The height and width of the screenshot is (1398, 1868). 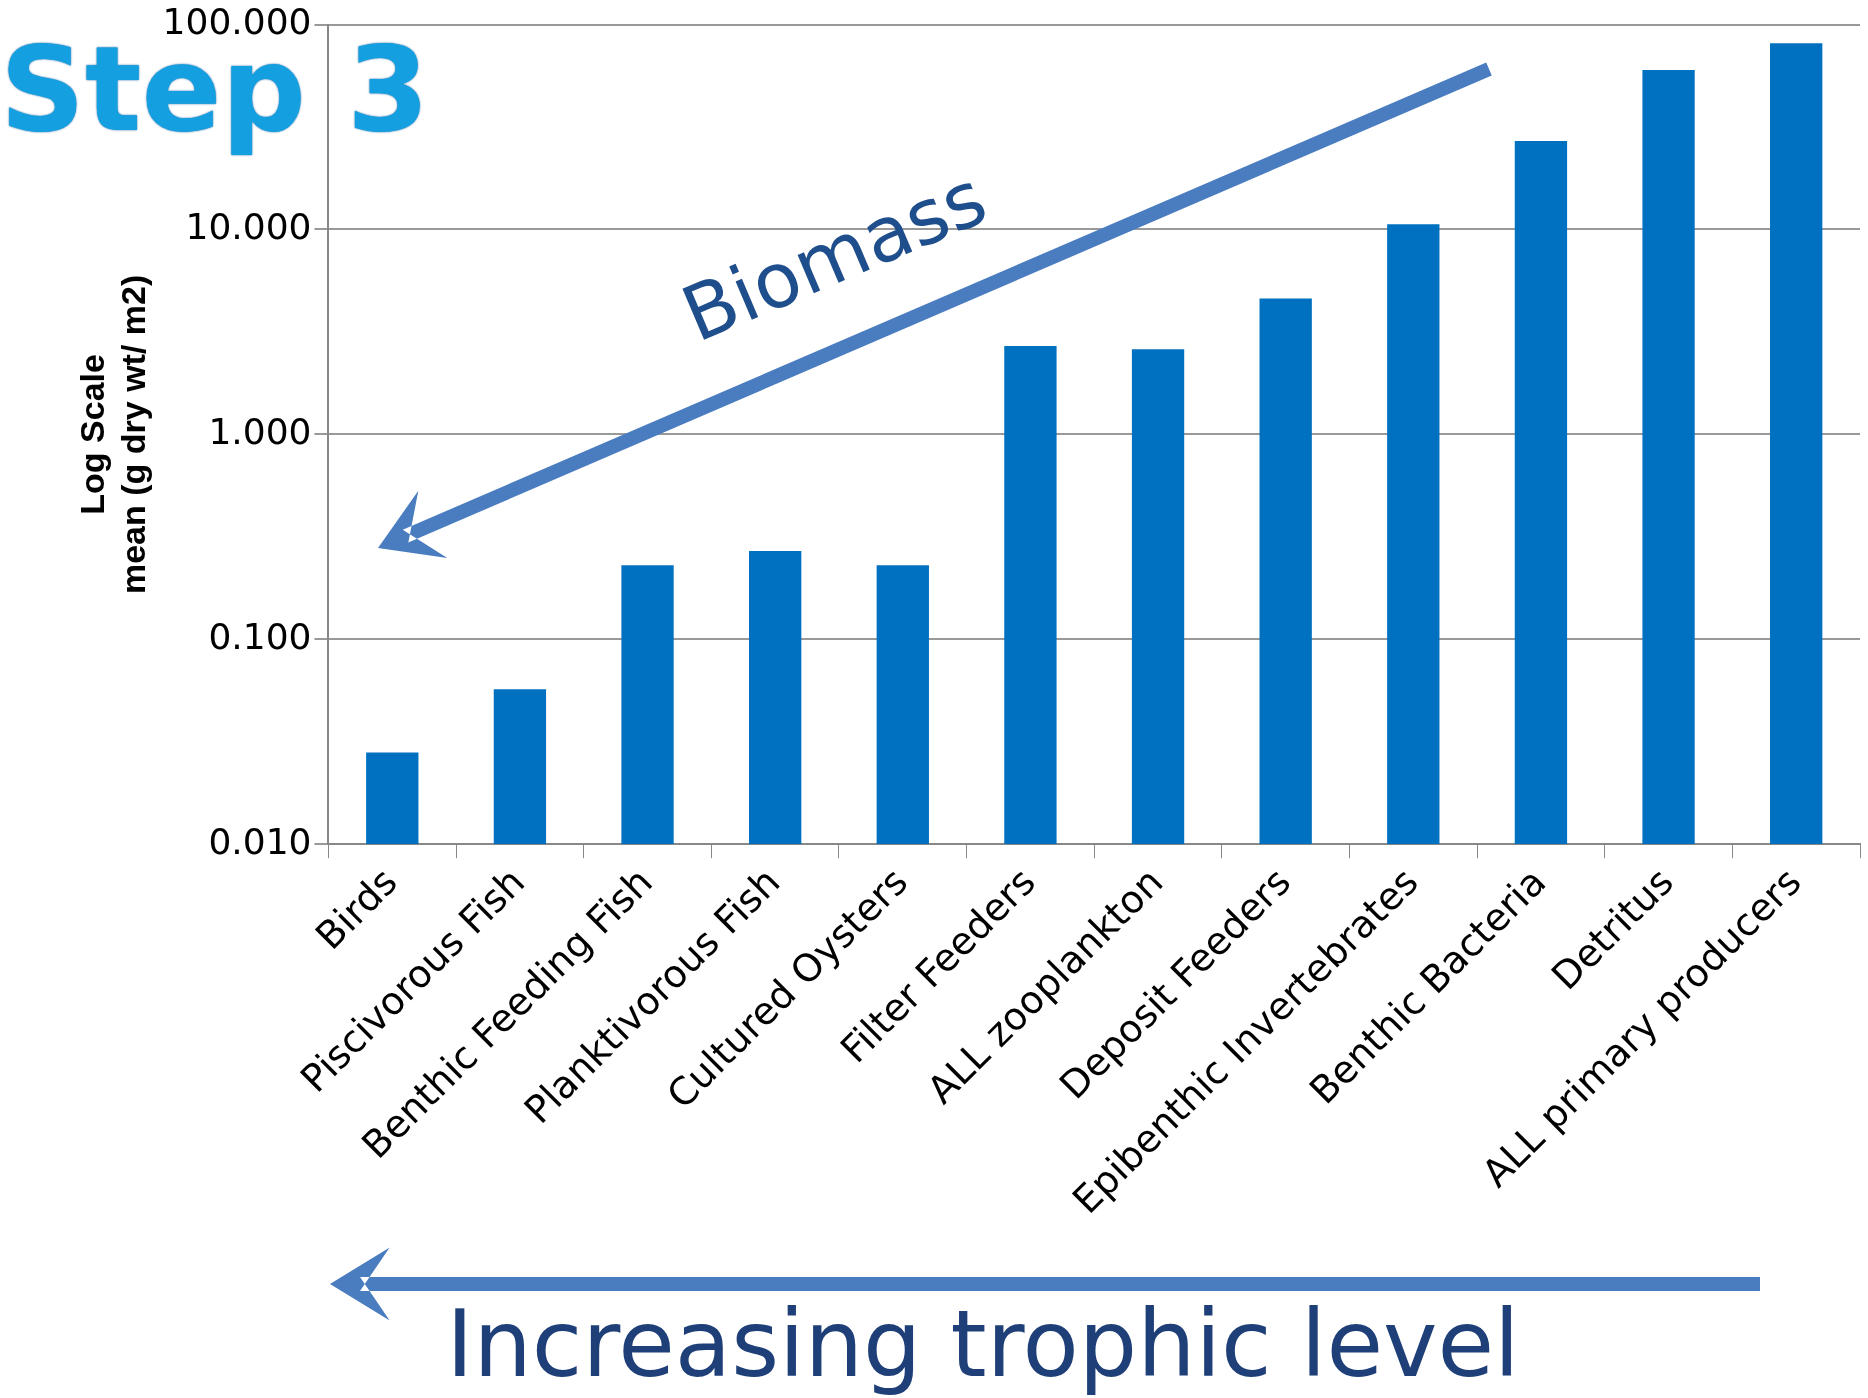 I want to click on y-tick-label: 0.100, so click(x=260, y=636).